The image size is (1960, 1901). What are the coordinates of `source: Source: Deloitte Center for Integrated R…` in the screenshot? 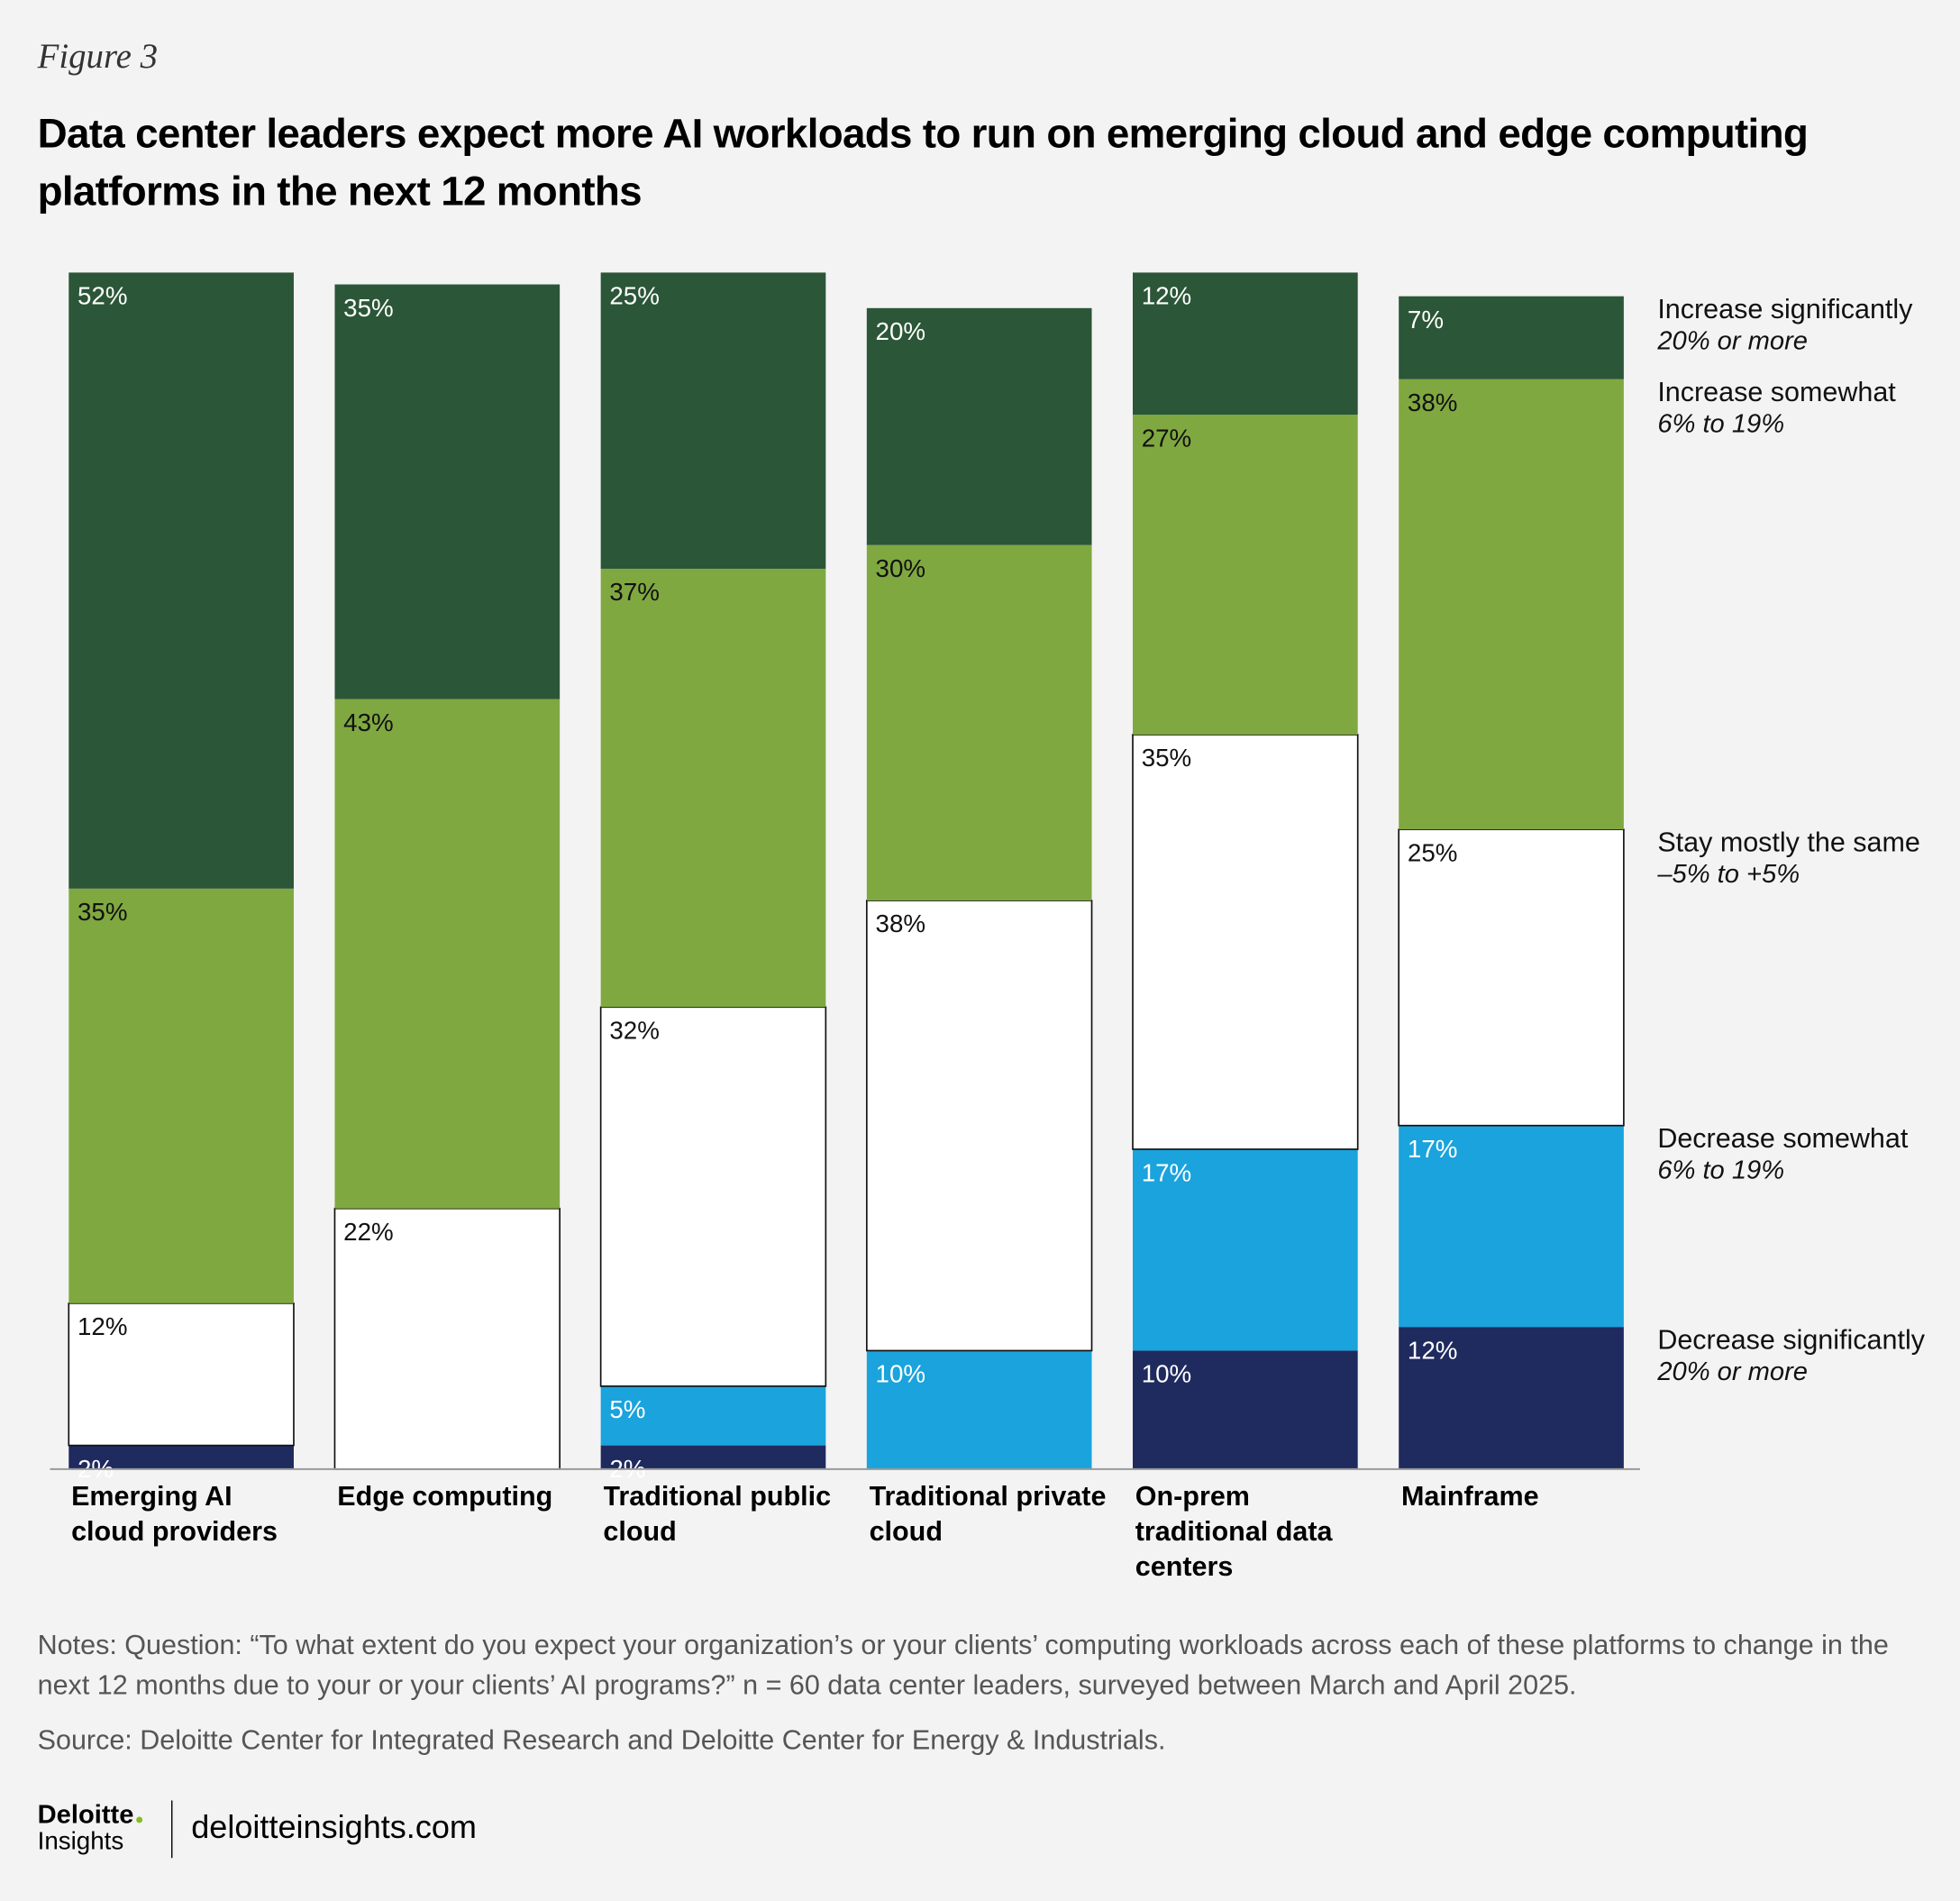 It's located at (601, 1740).